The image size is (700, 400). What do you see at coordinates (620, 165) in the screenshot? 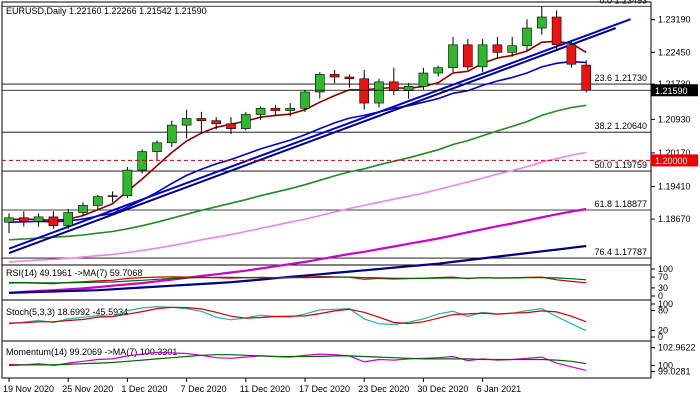
I see `fib-level-label: 50.0 1.19759` at bounding box center [620, 165].